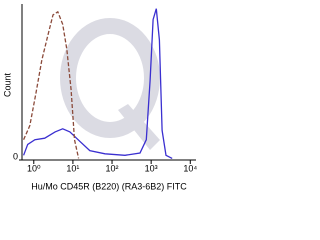 The image size is (320, 240). I want to click on x-tick-label: 10⁴, so click(190, 168).